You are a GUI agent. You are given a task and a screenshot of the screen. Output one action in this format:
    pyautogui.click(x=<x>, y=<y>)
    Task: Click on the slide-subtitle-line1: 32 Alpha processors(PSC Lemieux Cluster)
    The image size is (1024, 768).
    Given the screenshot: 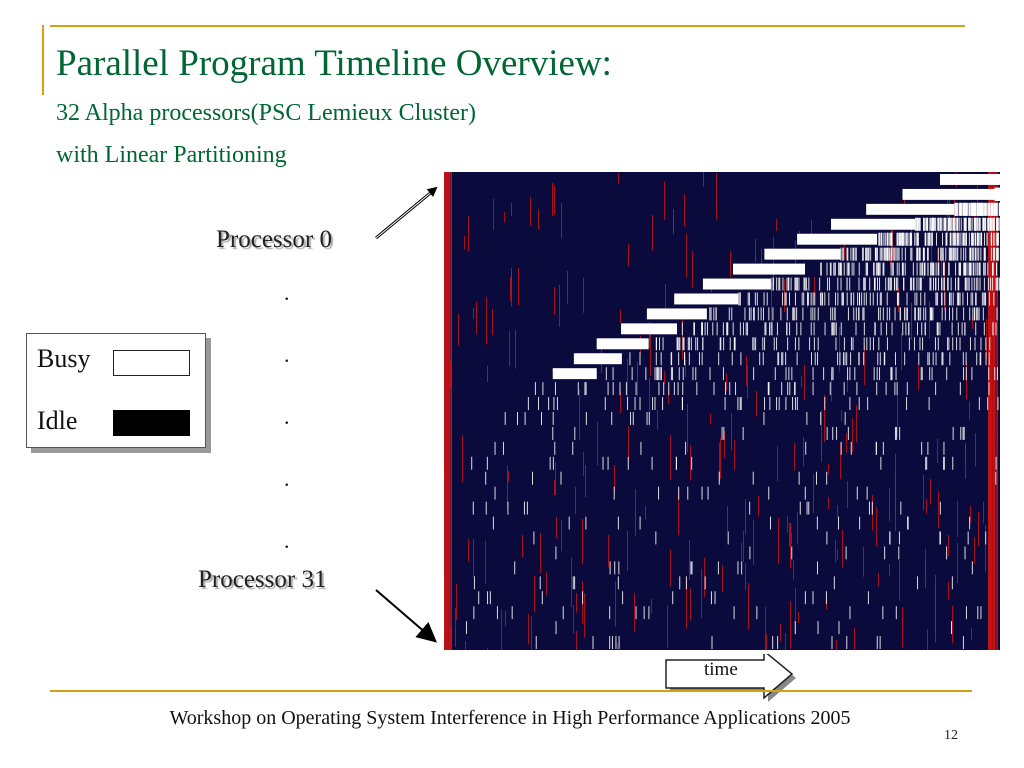 What is the action you would take?
    pyautogui.click(x=266, y=113)
    